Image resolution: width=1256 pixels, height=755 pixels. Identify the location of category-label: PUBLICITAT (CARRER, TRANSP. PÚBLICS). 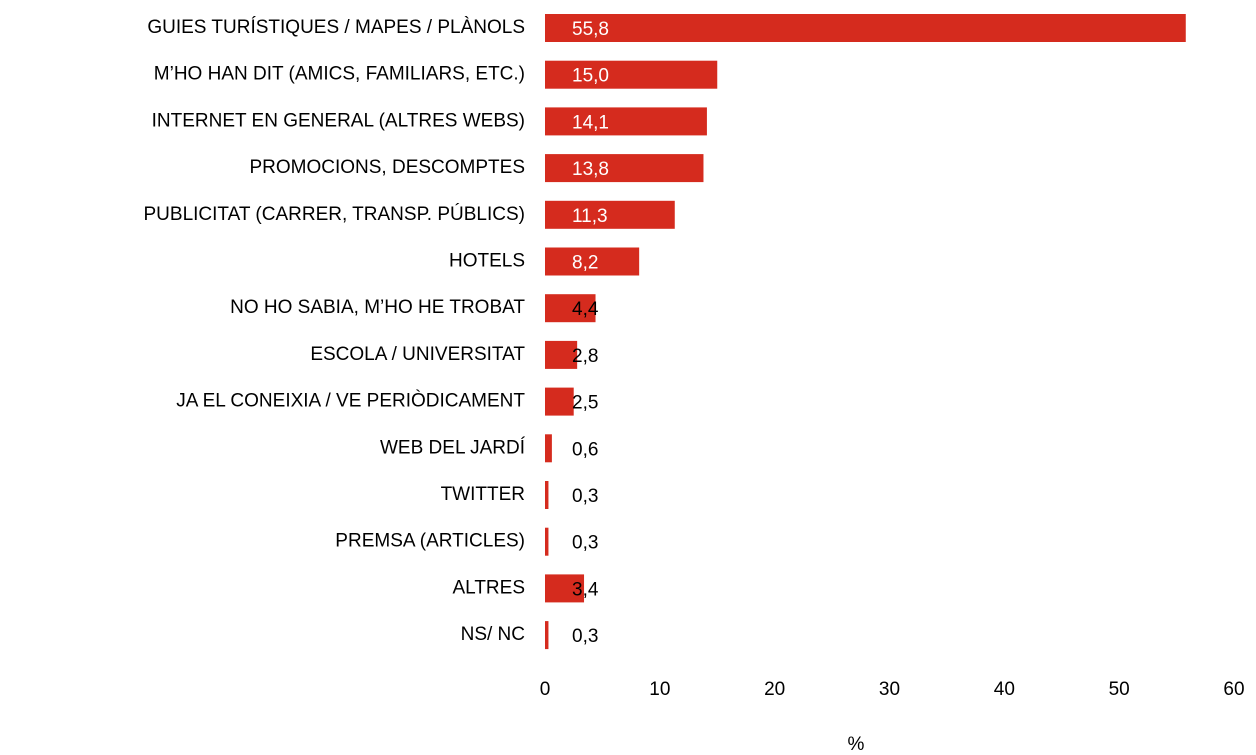
(335, 214).